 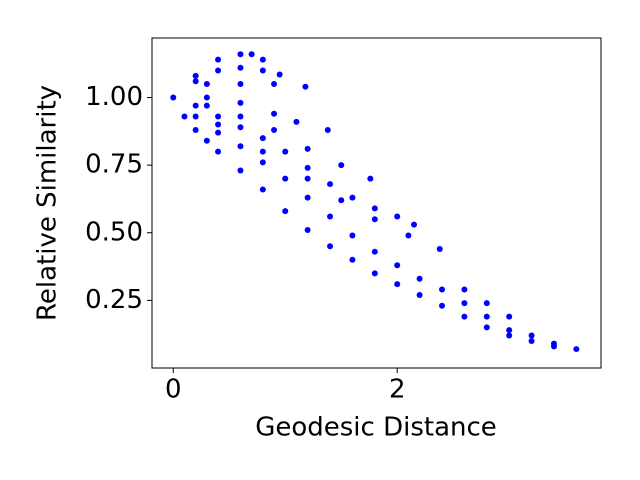 What do you see at coordinates (114, 232) in the screenshot?
I see `y-tick-label: 0.50` at bounding box center [114, 232].